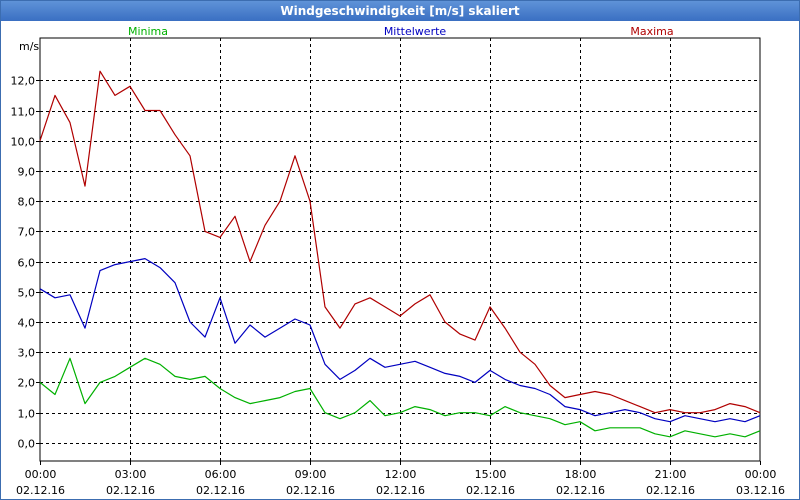  Describe the element at coordinates (23, 81) in the screenshot. I see `y-tick-label: 12,0` at that location.